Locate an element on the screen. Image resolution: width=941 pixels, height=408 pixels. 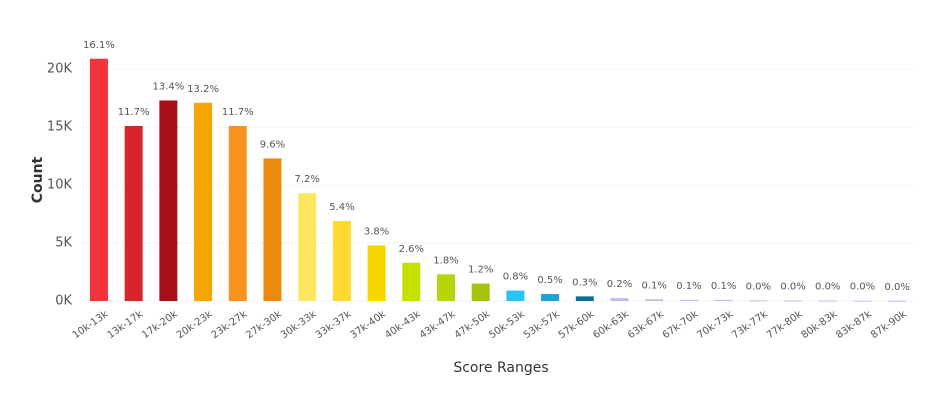
x-tick-label: 67k-70k is located at coordinates (681, 325).